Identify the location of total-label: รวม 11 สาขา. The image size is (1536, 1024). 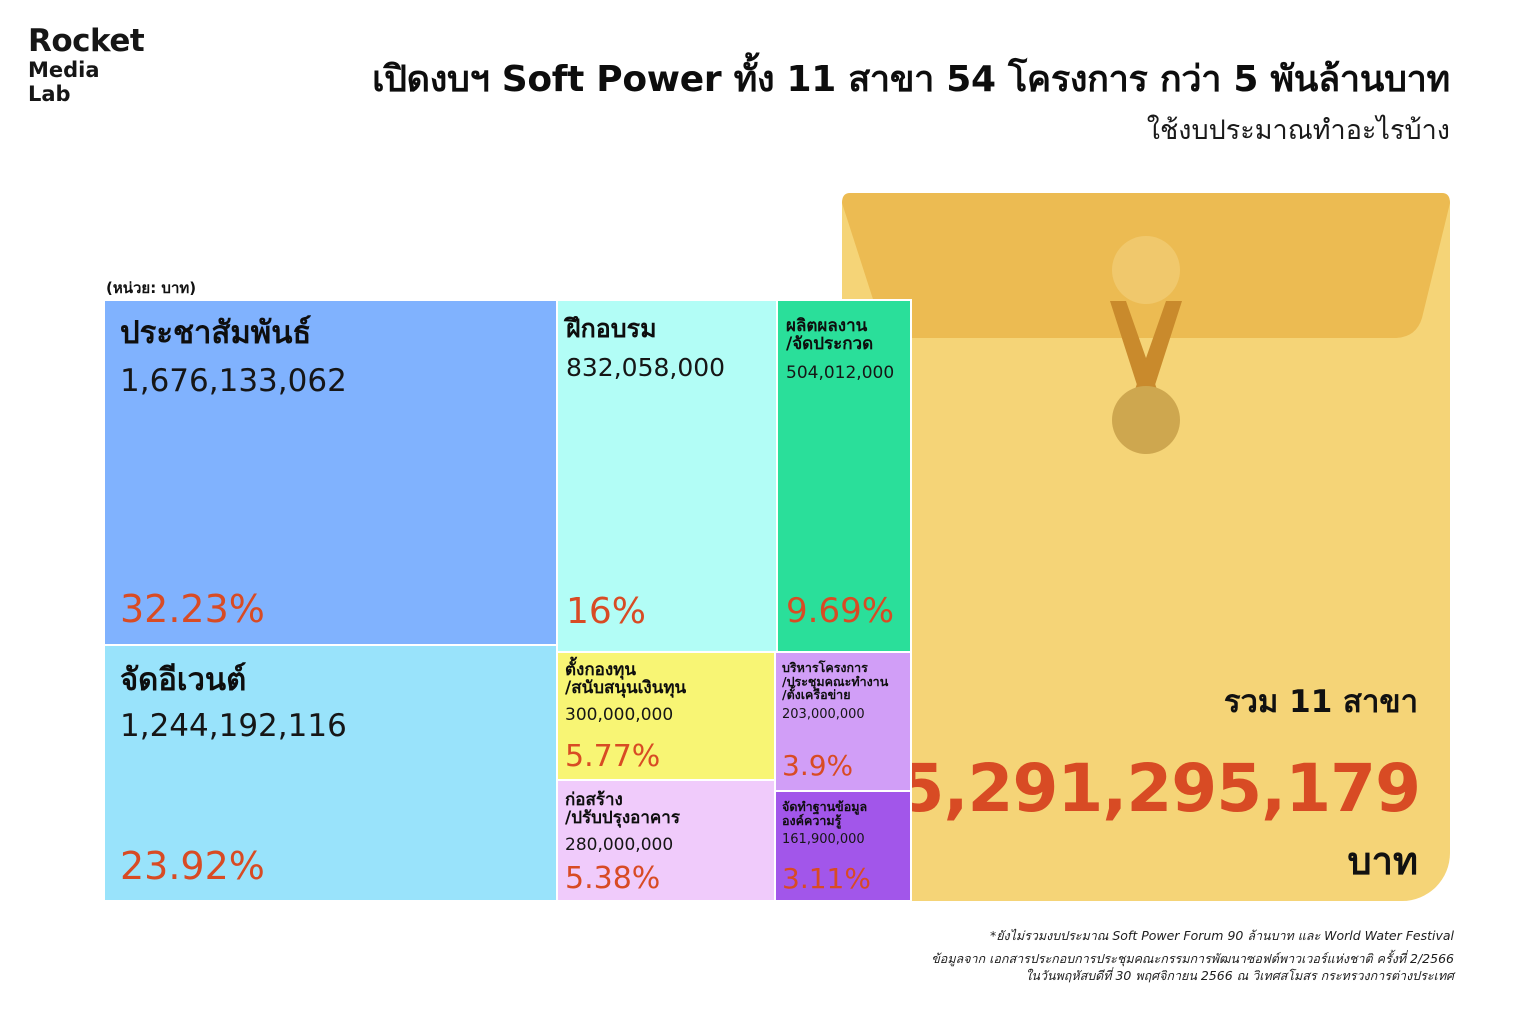
(1320, 702).